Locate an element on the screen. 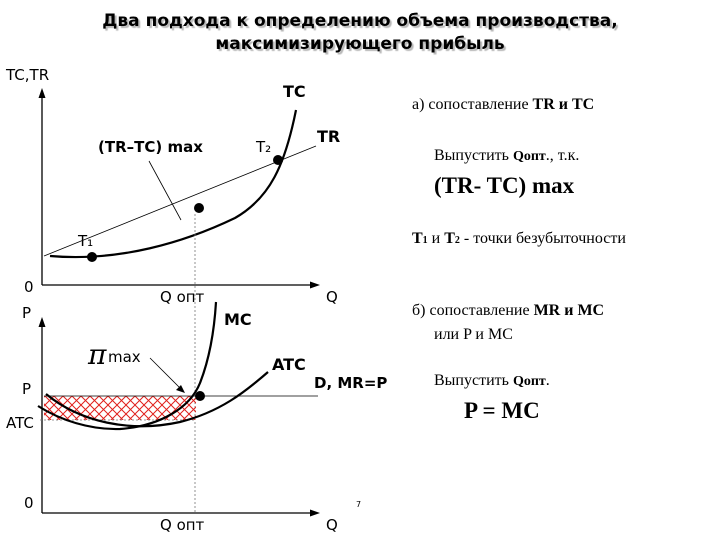  mc-curve is located at coordinates (127, 366).